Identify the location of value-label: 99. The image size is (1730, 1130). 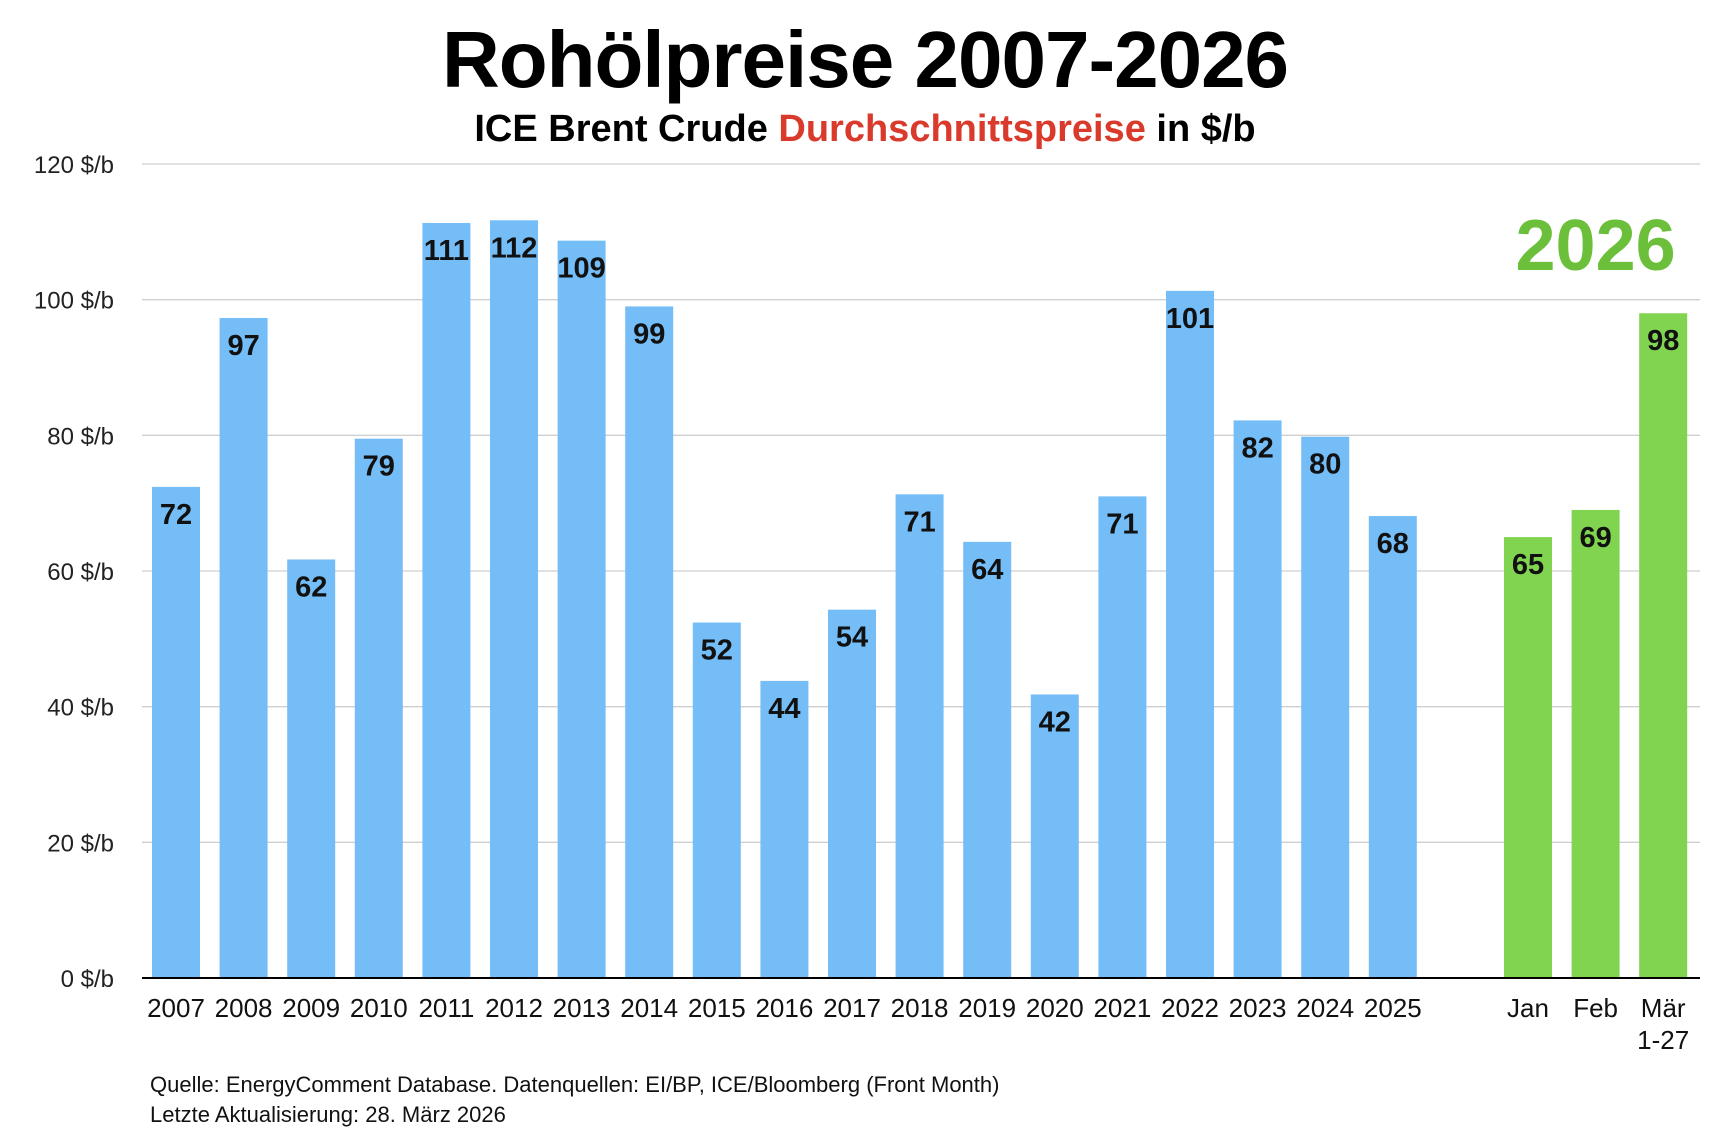
(649, 334).